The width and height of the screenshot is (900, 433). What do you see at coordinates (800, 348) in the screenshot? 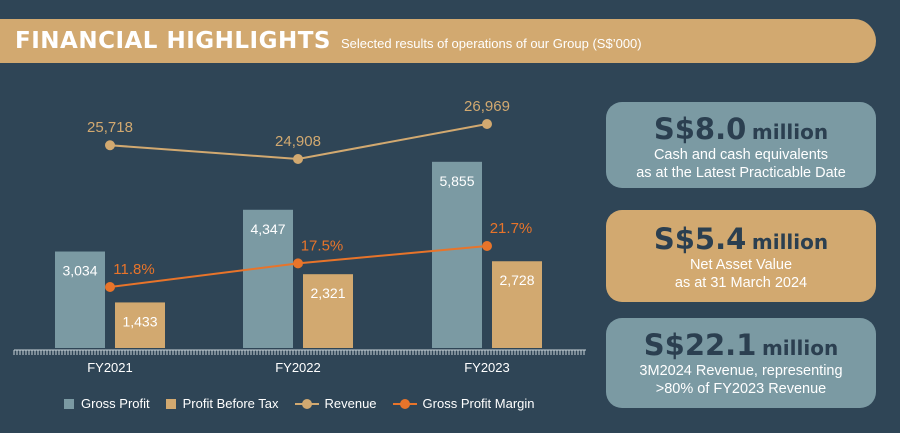
I see `revenue-unit: million` at bounding box center [800, 348].